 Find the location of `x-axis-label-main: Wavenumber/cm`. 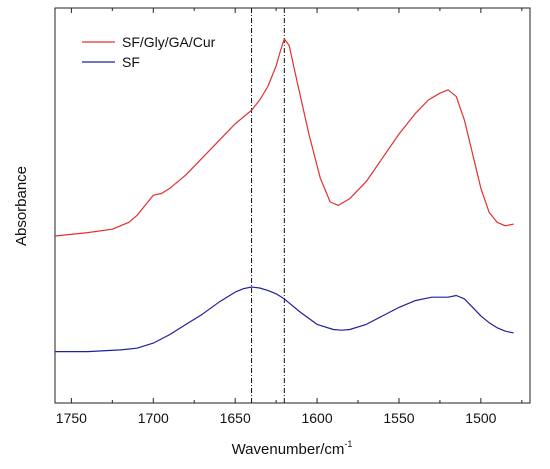

x-axis-label-main: Wavenumber/cm is located at coordinates (288, 449).